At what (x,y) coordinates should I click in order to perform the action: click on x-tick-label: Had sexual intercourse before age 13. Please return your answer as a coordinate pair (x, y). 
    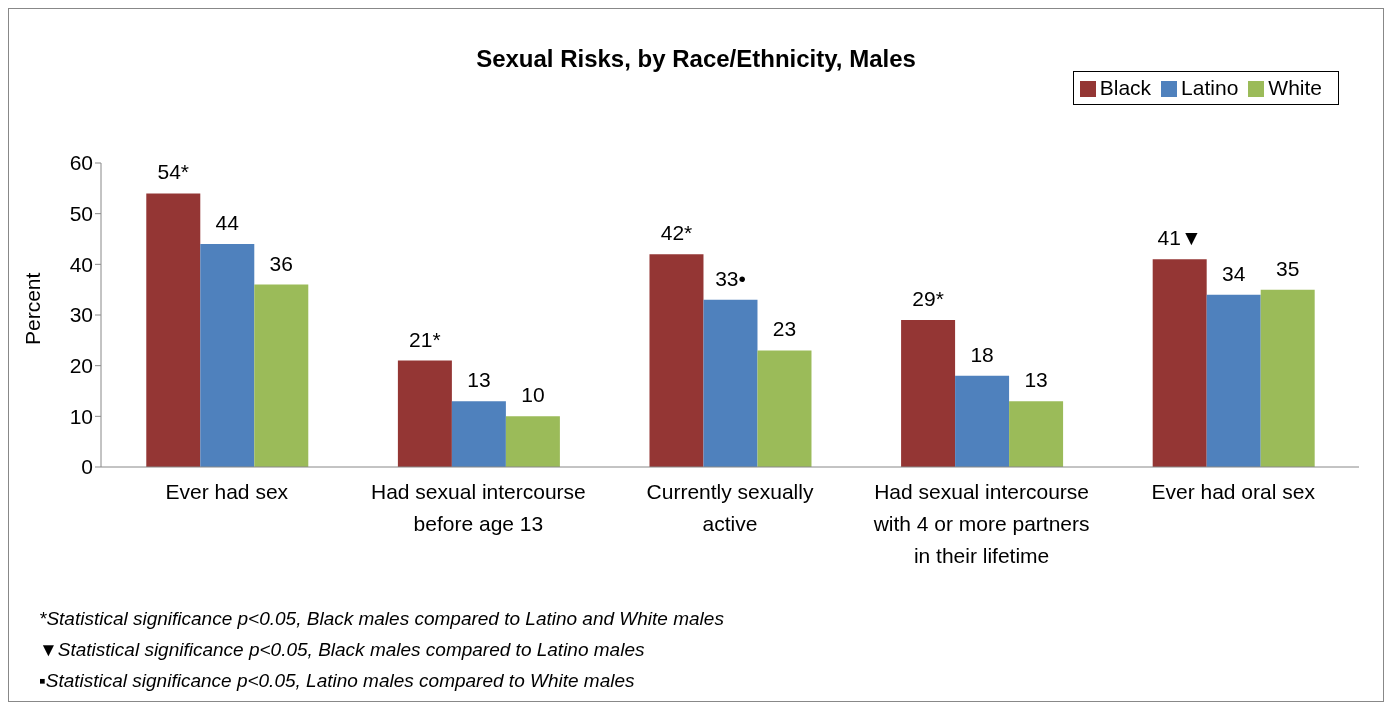
    Looking at the image, I should click on (478, 507).